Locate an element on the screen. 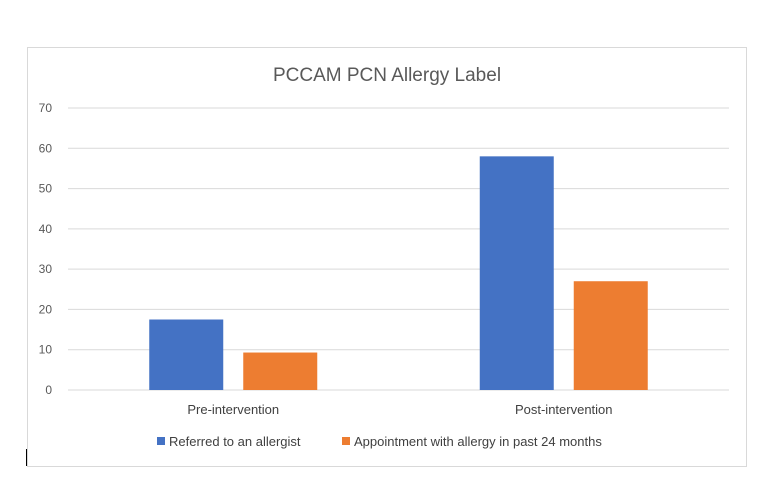  x-axis-labels: Pre-intervention Post-intervention is located at coordinates (399, 409).